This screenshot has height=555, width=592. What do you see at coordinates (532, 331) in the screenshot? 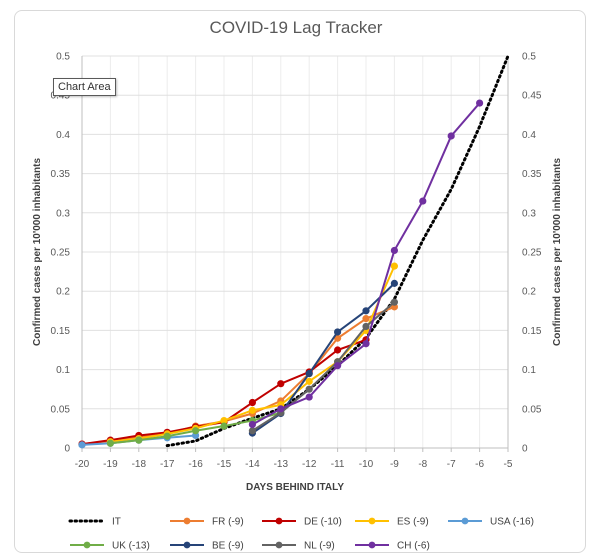
I see `y-tick-label-right: 0.15` at bounding box center [532, 331].